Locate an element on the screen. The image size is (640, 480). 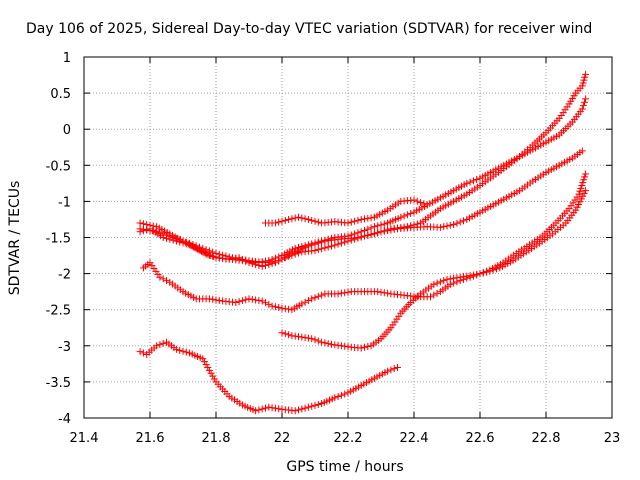
x-tick-label: 22.8 is located at coordinates (546, 438).